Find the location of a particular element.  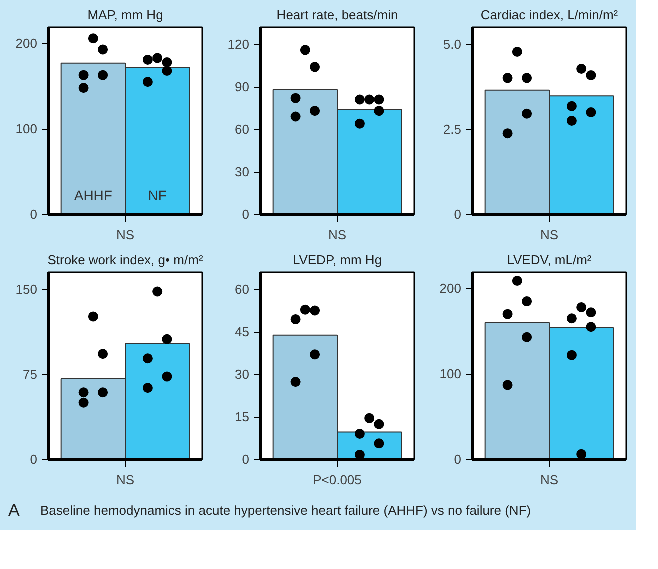

y-tick-label: 2.5 is located at coordinates (452, 129).